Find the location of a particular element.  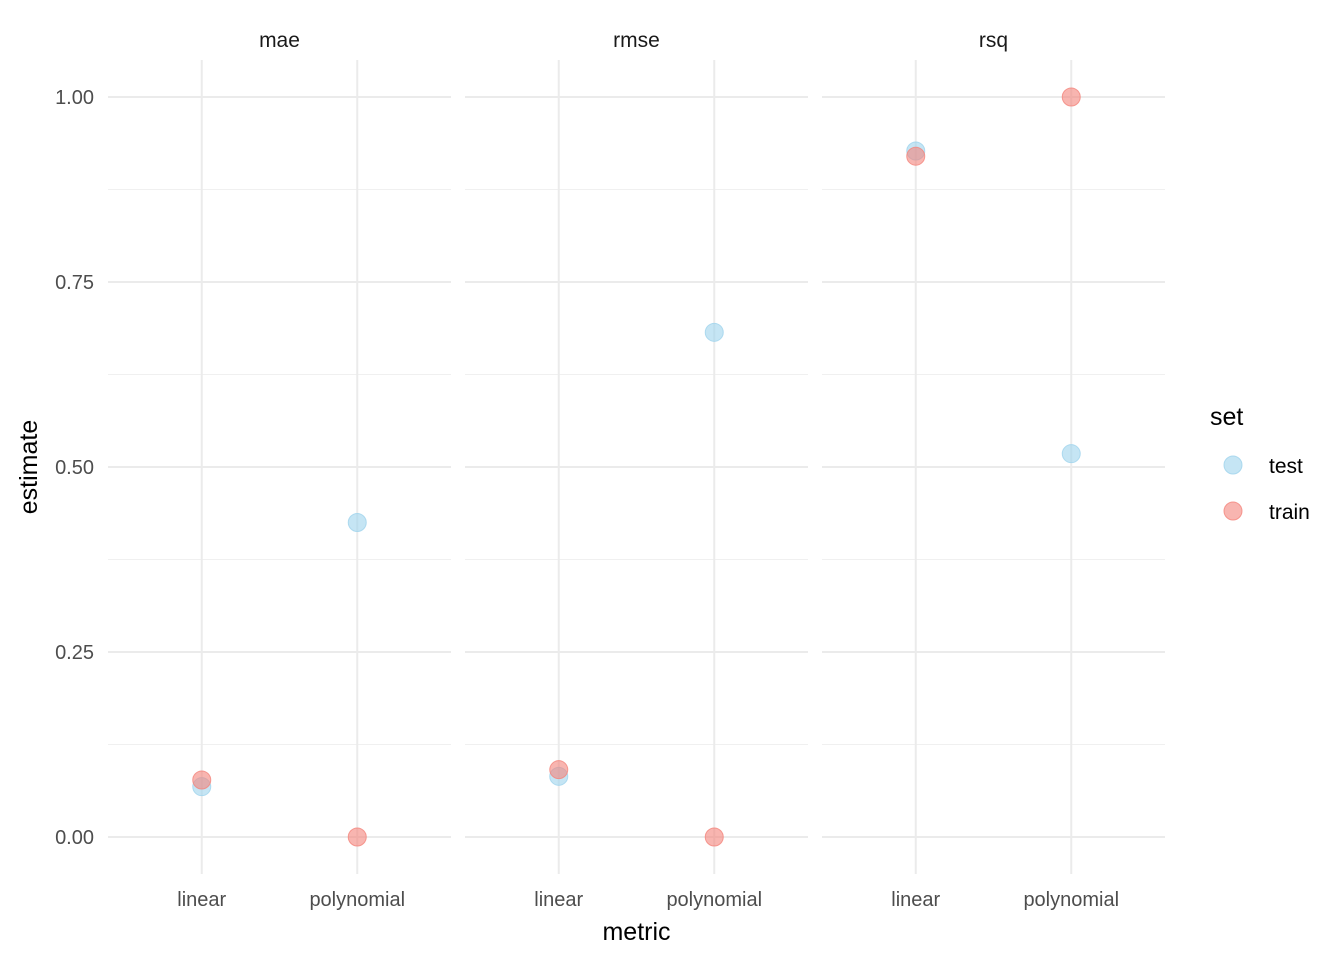

facet-strip-label: rsq is located at coordinates (993, 40).